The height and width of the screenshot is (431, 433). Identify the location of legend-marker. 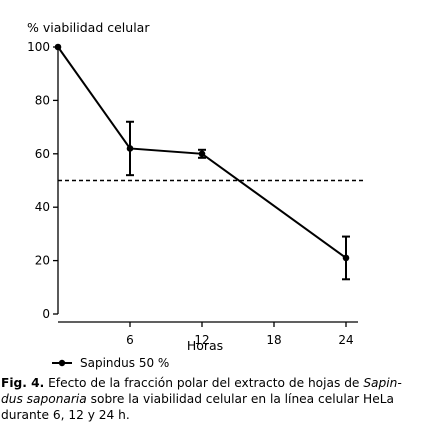
(62, 363).